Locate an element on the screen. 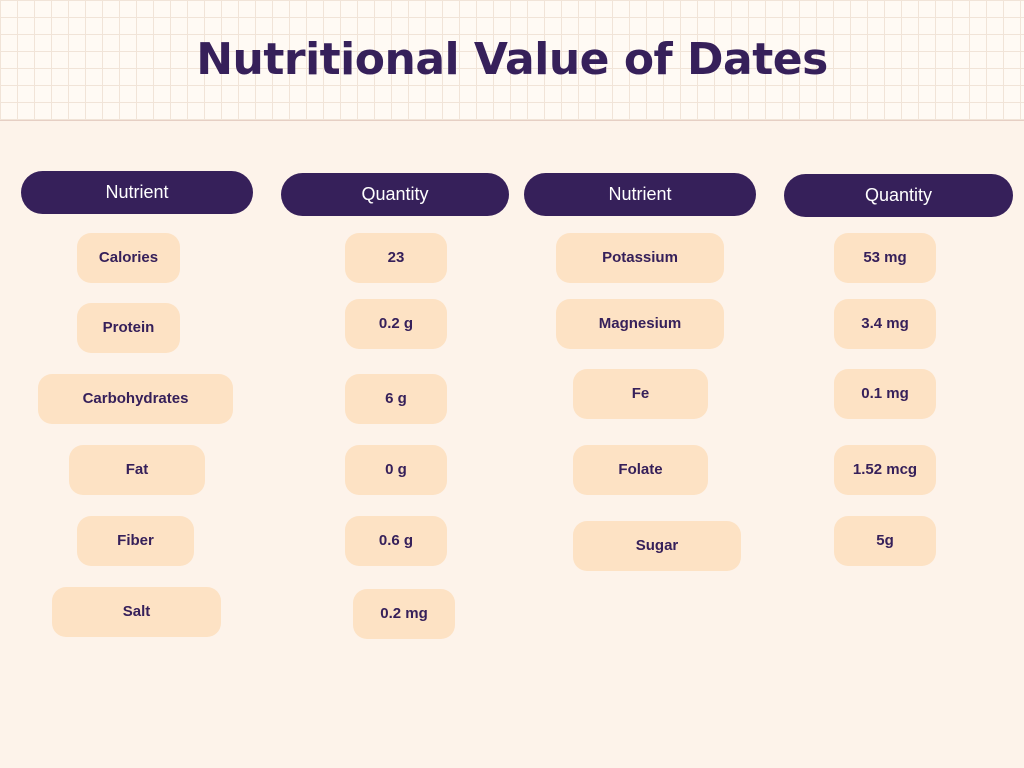  quantity-potassium: 53 mg is located at coordinates (885, 258).